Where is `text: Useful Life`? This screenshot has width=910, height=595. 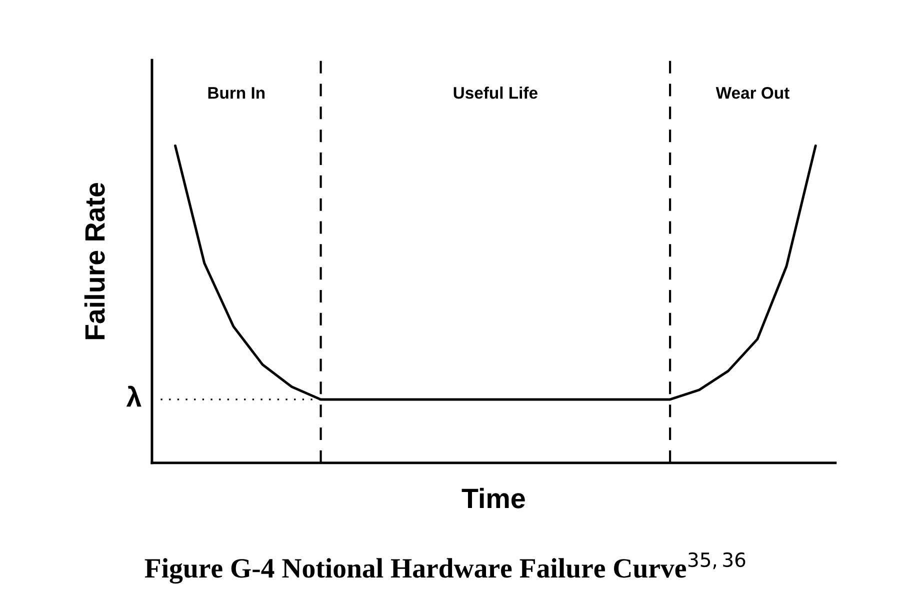 text: Useful Life is located at coordinates (496, 92).